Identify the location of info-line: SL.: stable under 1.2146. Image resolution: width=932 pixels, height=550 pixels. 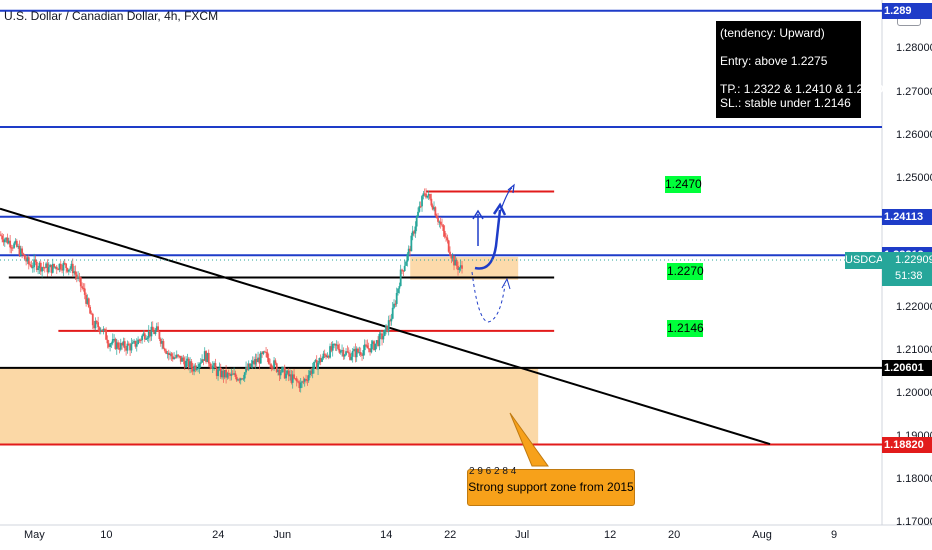
(785, 103).